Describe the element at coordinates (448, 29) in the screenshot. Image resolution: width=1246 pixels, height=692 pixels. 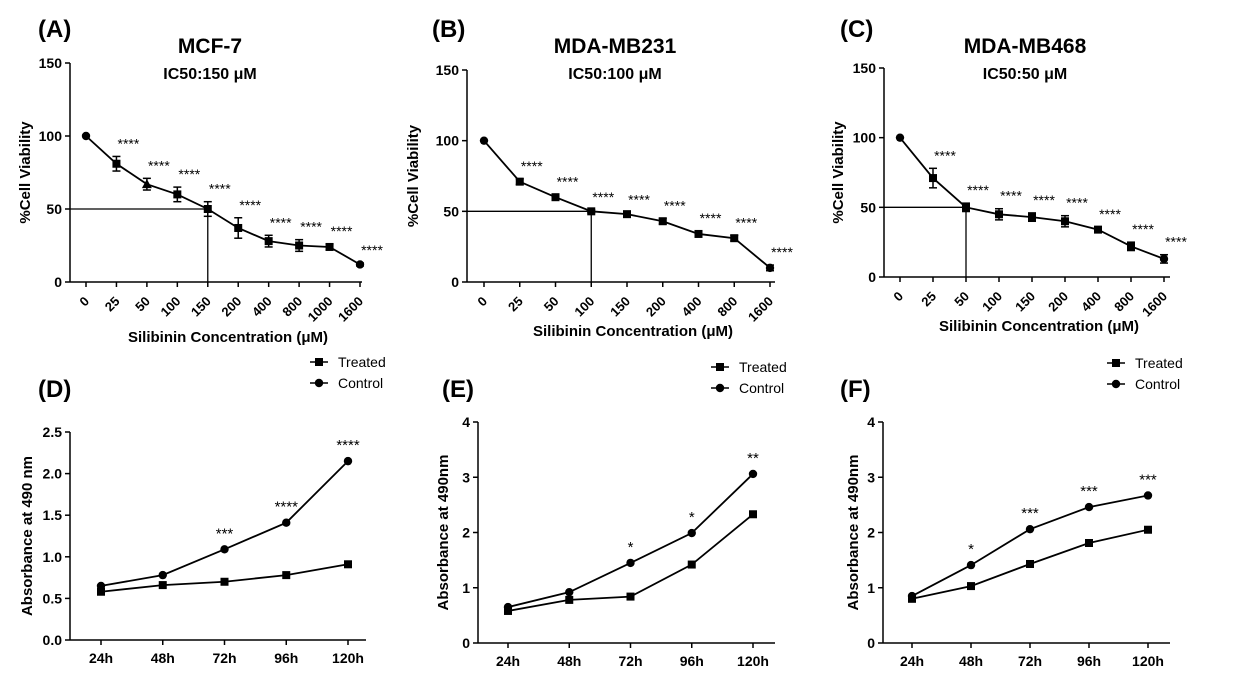
I see `panel-label: (B)` at that location.